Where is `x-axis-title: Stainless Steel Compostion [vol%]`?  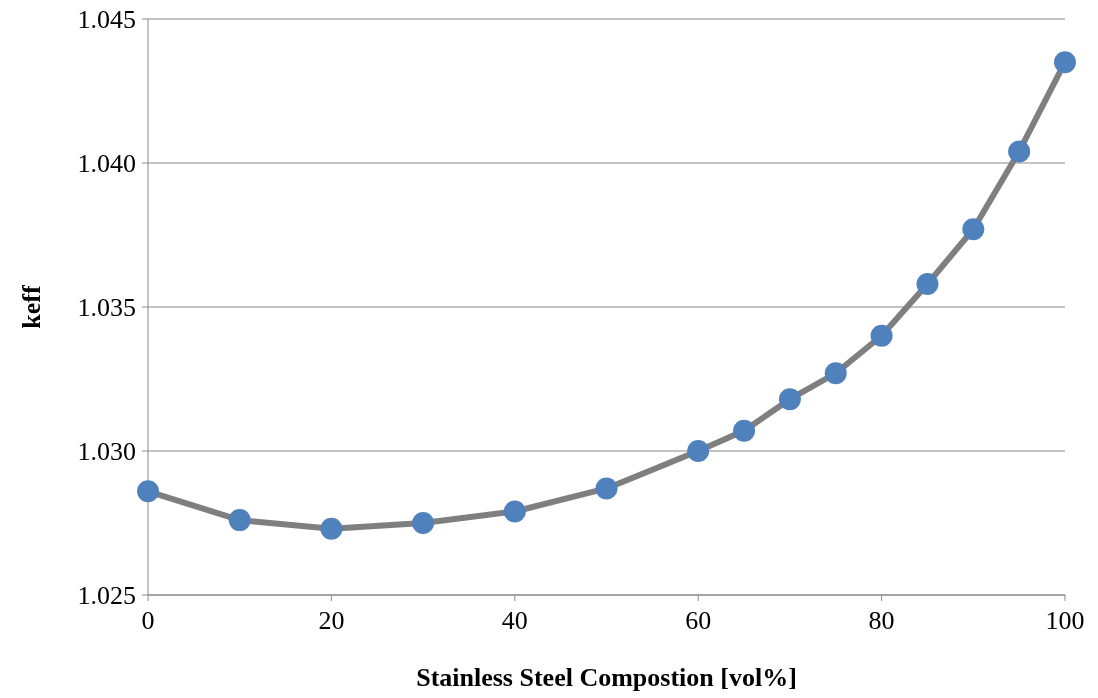
x-axis-title: Stainless Steel Compostion [vol%] is located at coordinates (606, 677).